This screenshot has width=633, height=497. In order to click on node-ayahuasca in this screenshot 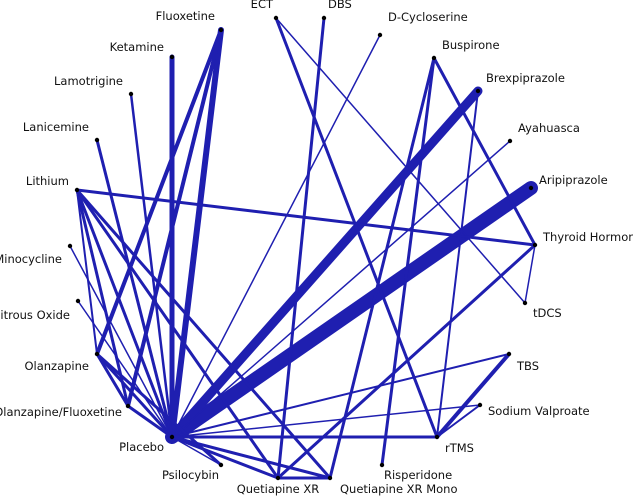, I will do `click(510, 141)`.